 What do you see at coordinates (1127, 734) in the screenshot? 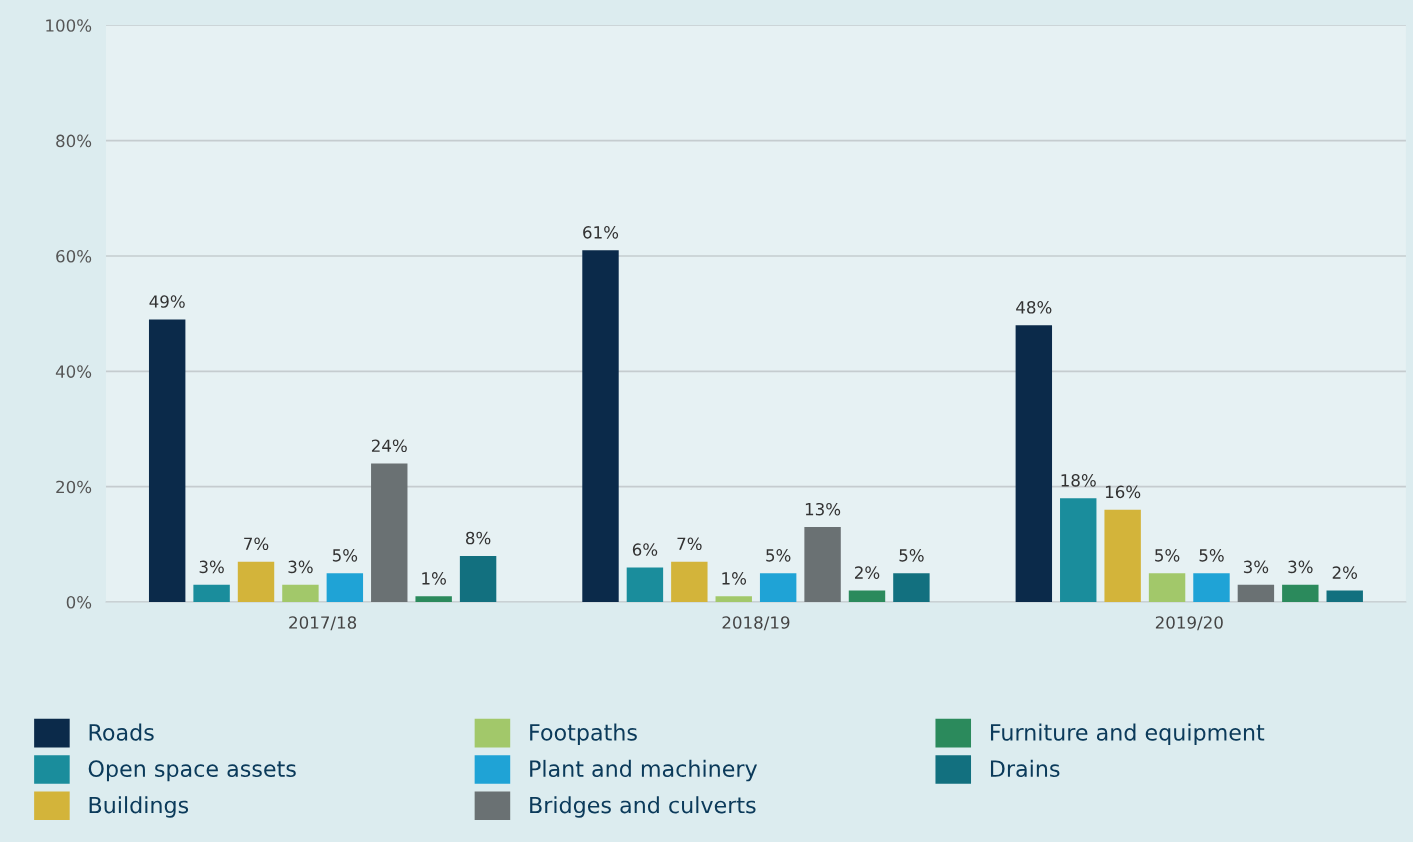
I see `legend-label: Furniture and equipment` at bounding box center [1127, 734].